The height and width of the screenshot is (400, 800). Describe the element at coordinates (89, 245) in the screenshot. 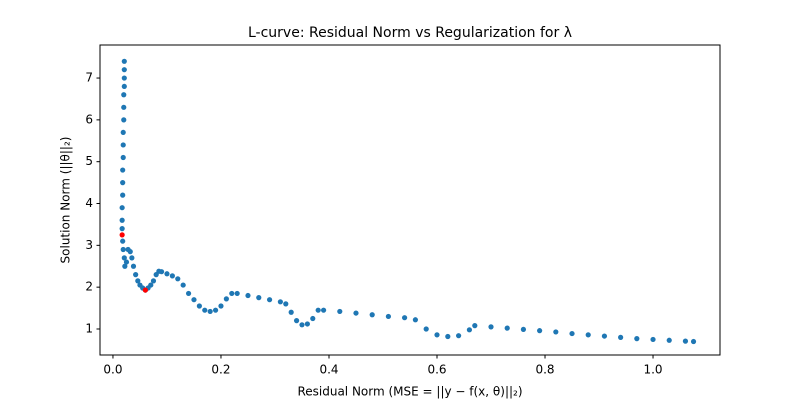

I see `y-tick-label: 3` at that location.